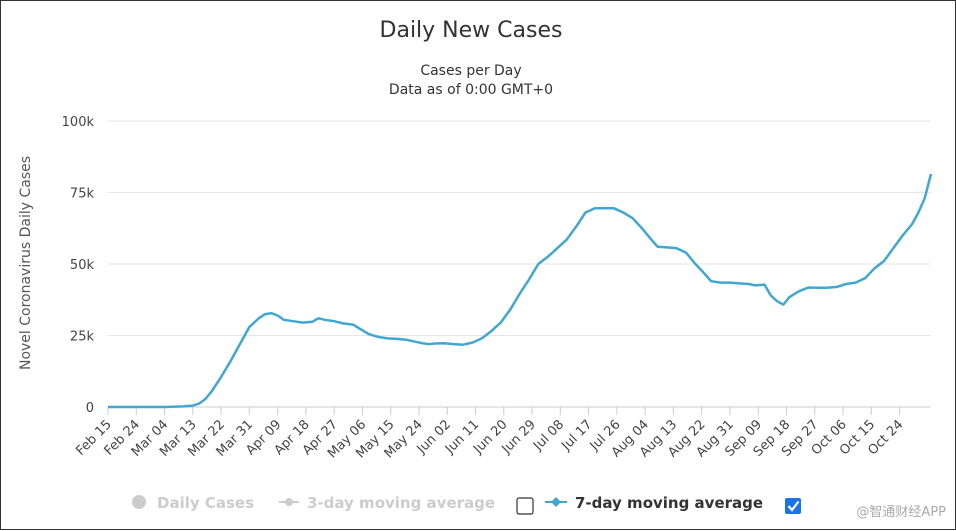 The width and height of the screenshot is (956, 531). I want to click on y-tick-label: 50k, so click(82, 265).